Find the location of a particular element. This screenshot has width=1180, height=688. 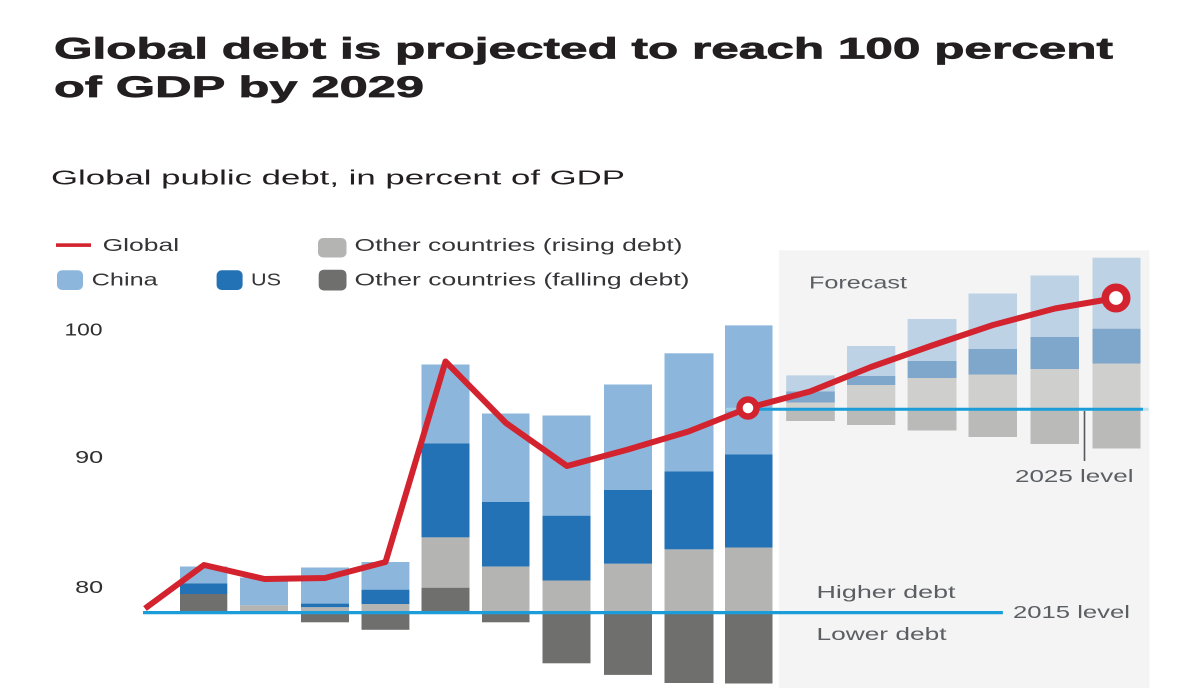

svg-text: Global is located at coordinates (141, 245).